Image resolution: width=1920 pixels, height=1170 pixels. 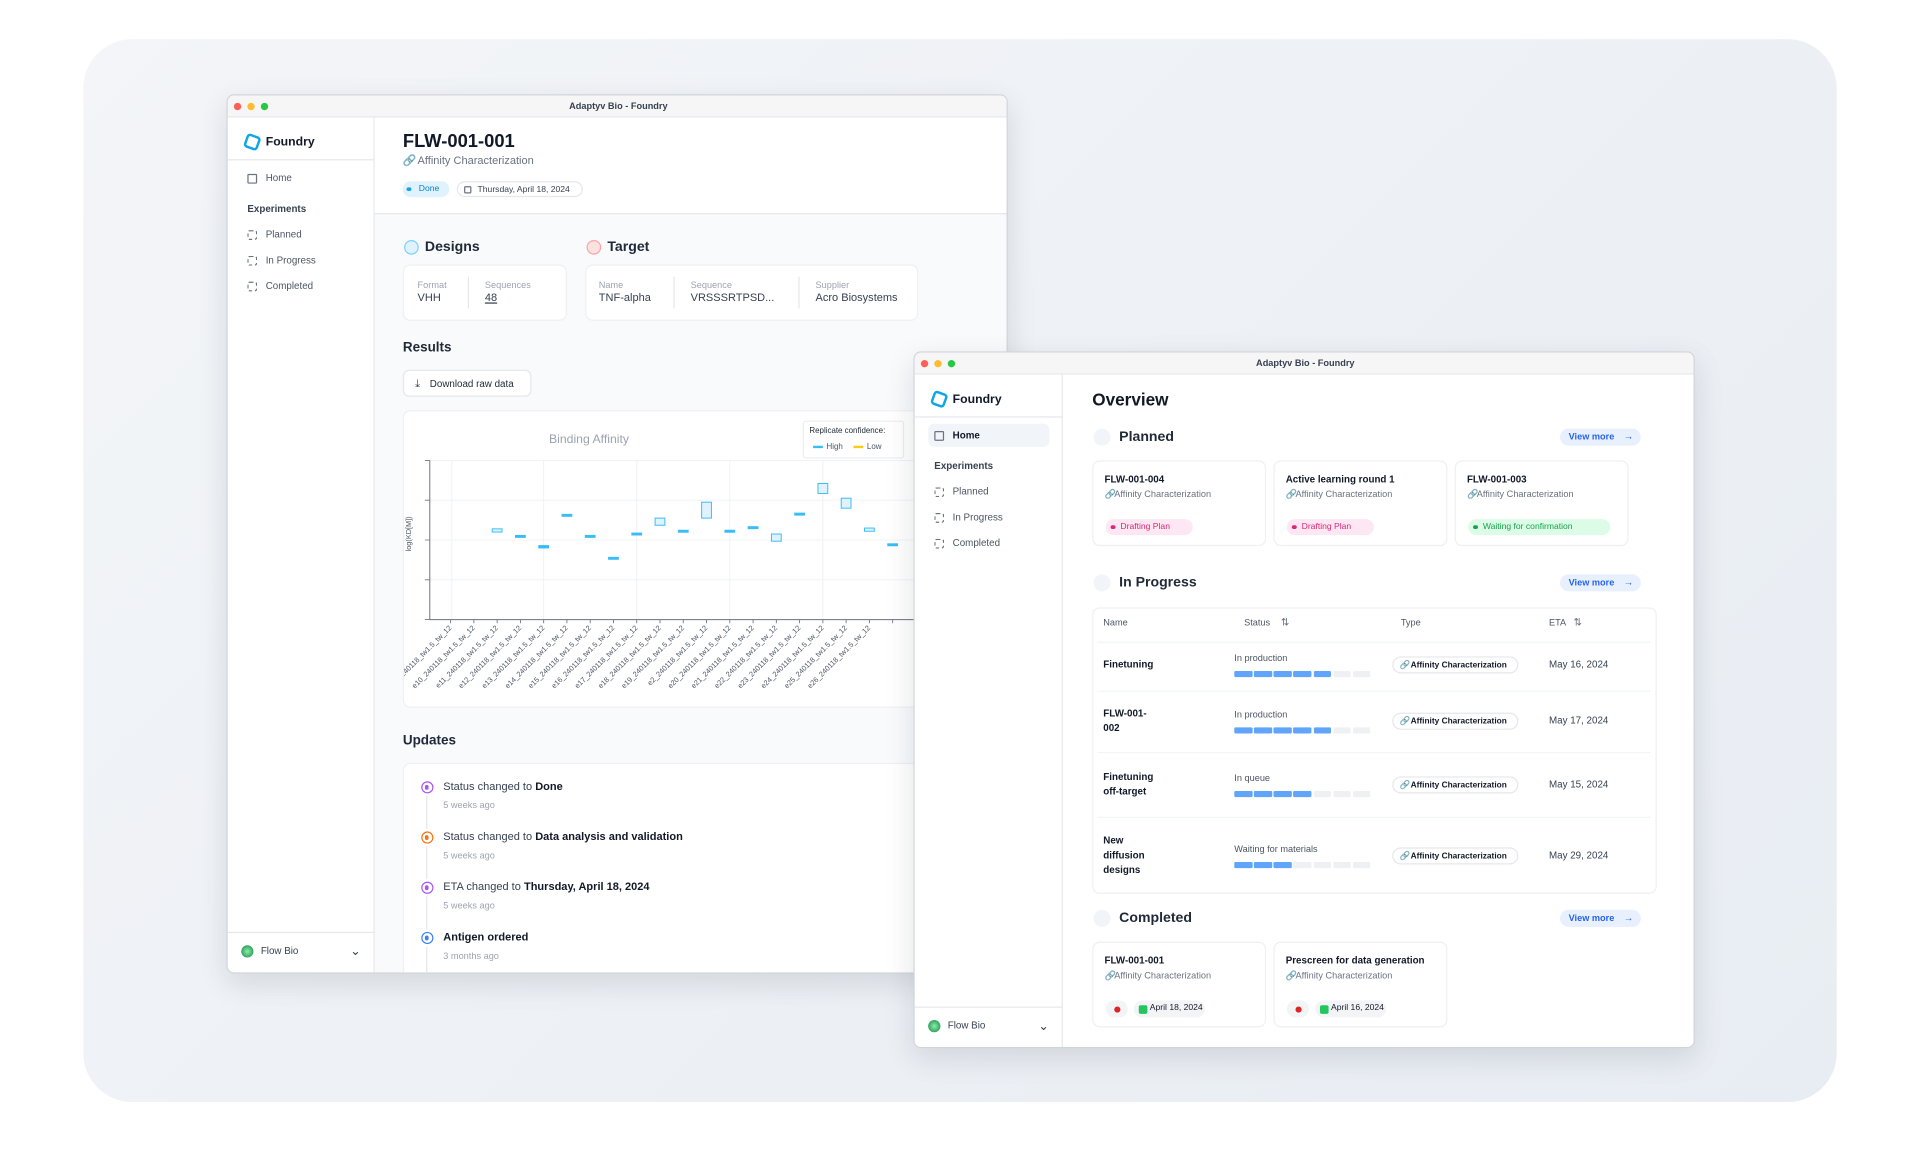 What do you see at coordinates (1115, 623) in the screenshot?
I see `column-header: Name` at bounding box center [1115, 623].